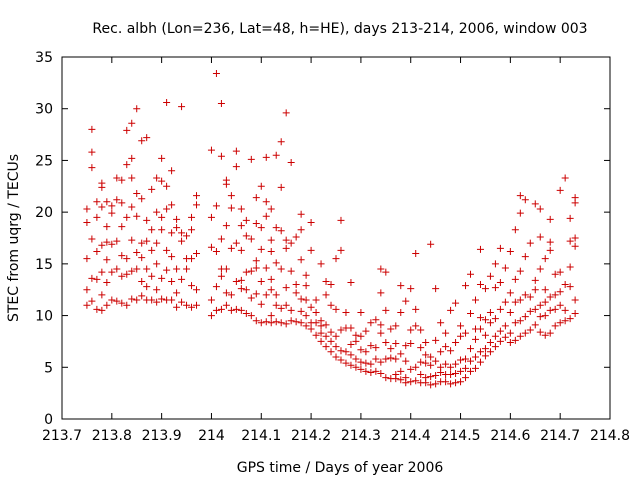  I want to click on x-tick-label: 214.5, so click(460, 436).